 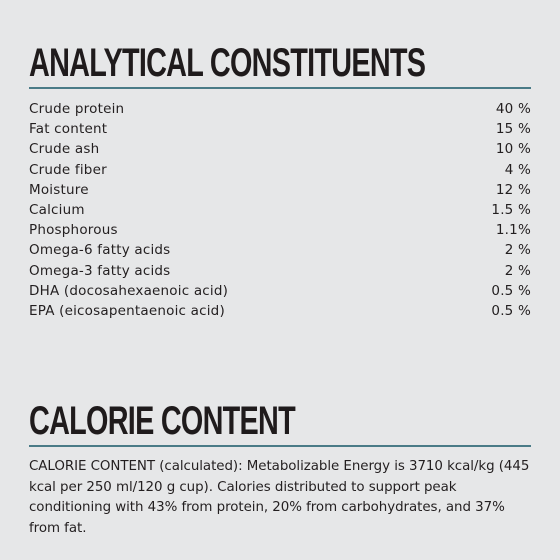 What do you see at coordinates (64, 149) in the screenshot?
I see `constituent-label: Crude ash` at bounding box center [64, 149].